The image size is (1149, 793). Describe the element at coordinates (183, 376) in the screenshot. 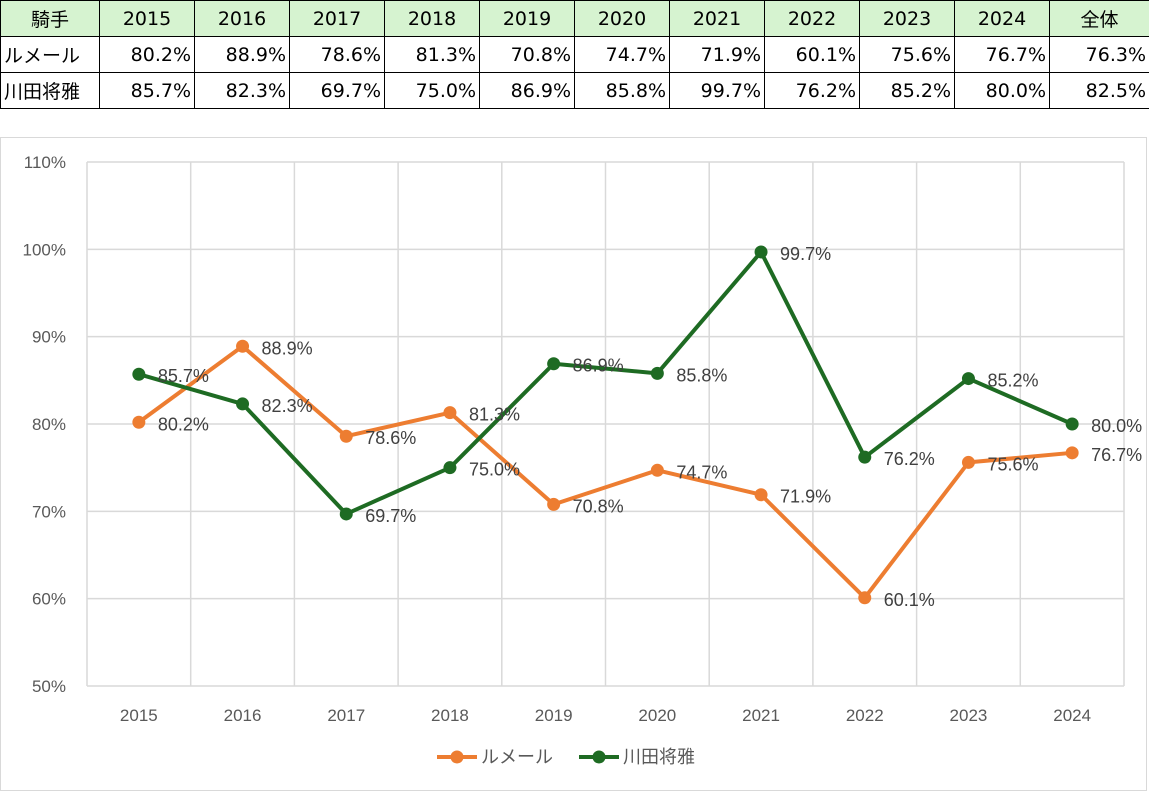

I see `data-label: 85.7%` at that location.